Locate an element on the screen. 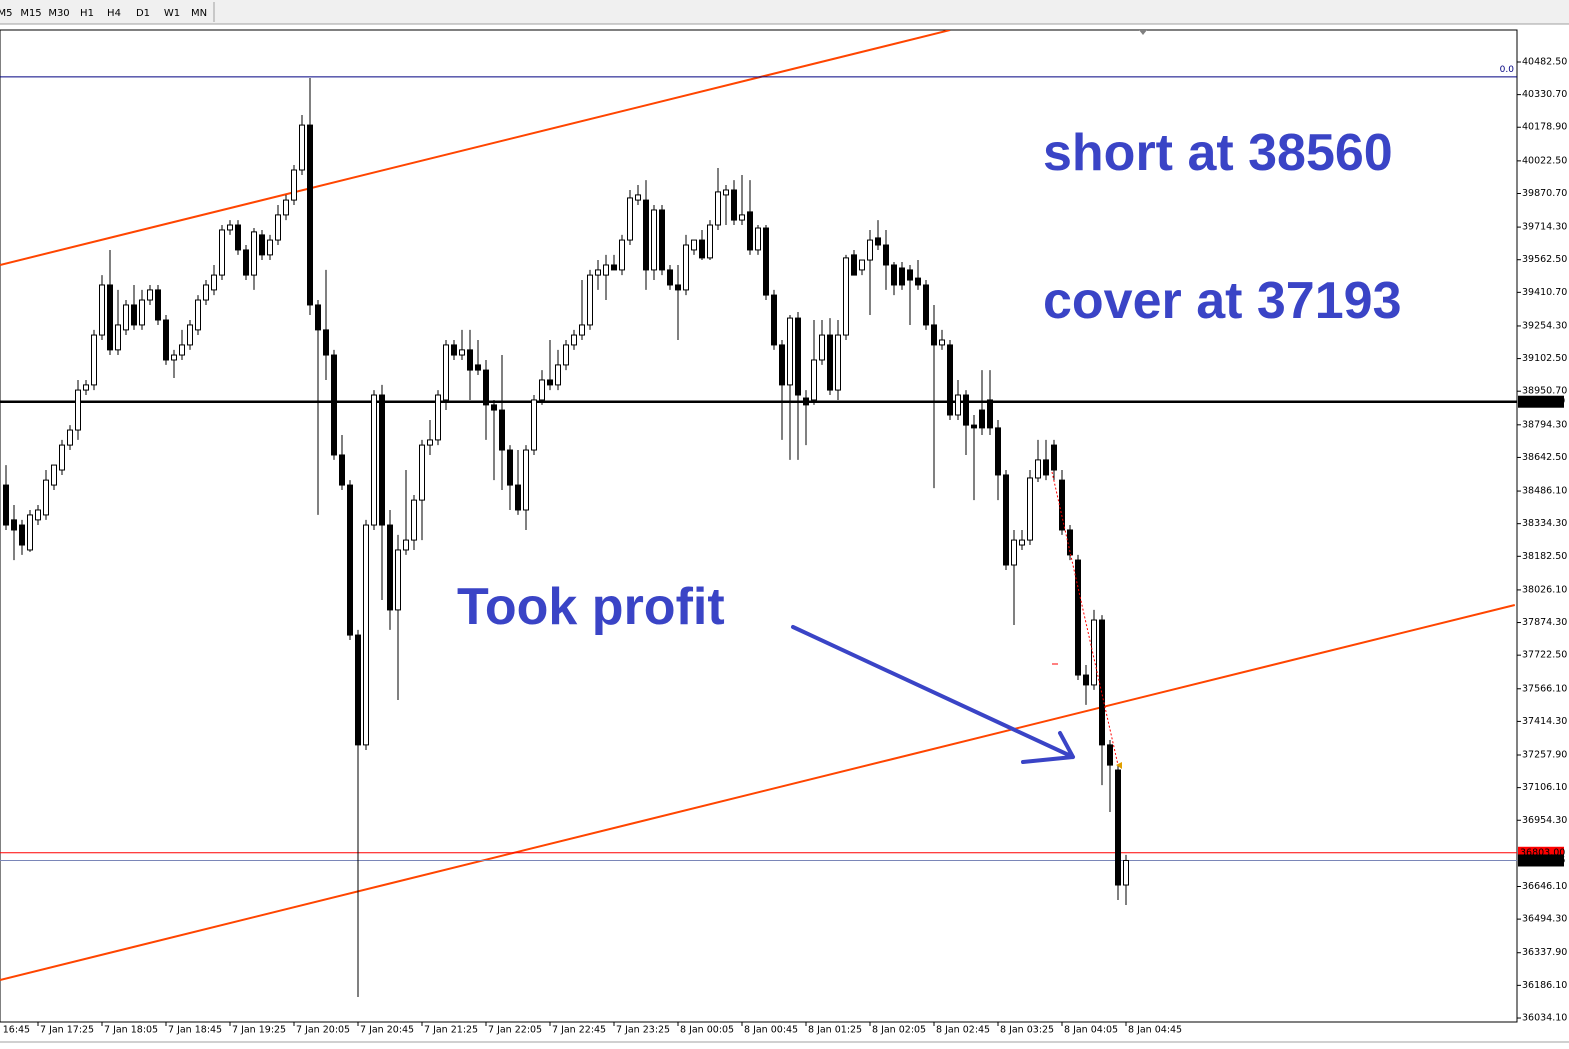  y-tick-label: 38182.50 is located at coordinates (1544, 556).